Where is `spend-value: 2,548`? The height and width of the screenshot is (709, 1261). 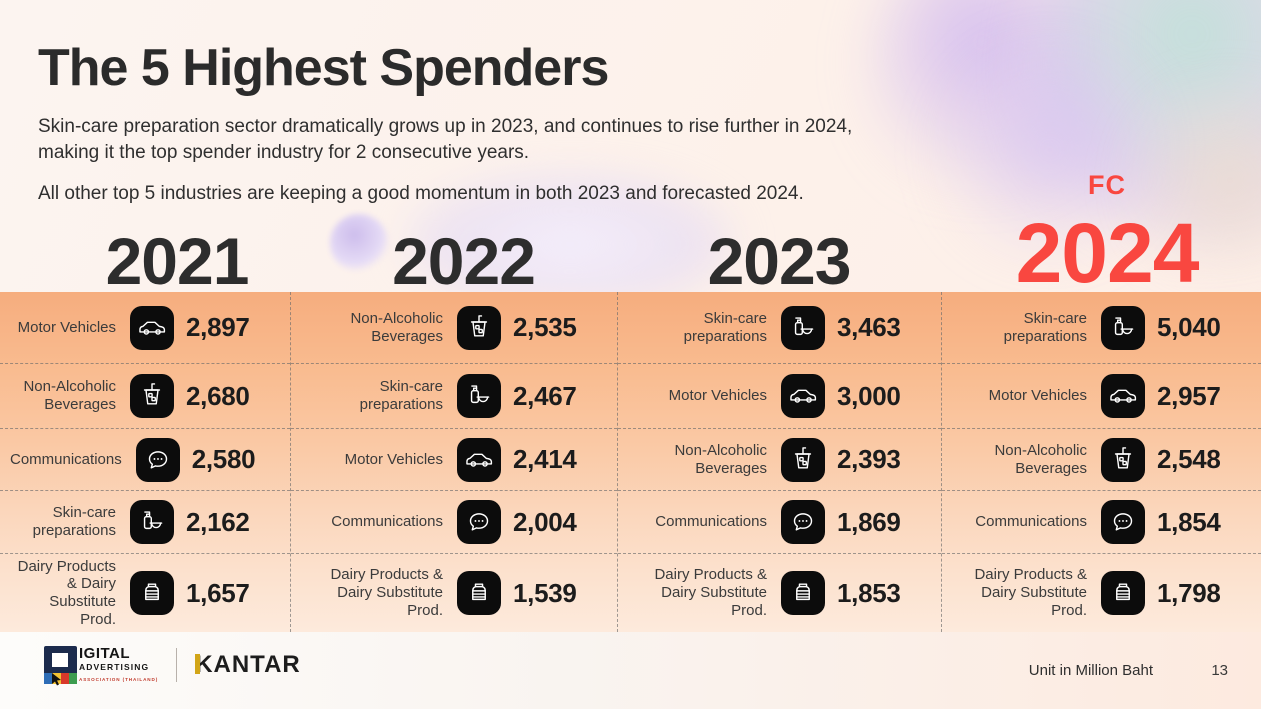
spend-value: 2,548 is located at coordinates (1189, 459).